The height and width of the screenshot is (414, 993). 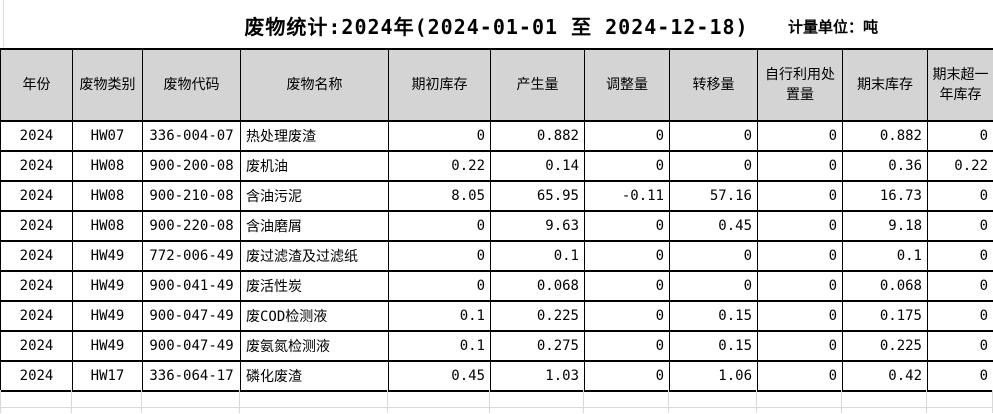 I want to click on cell-waste-name: 废COD检测液, so click(x=314, y=316).